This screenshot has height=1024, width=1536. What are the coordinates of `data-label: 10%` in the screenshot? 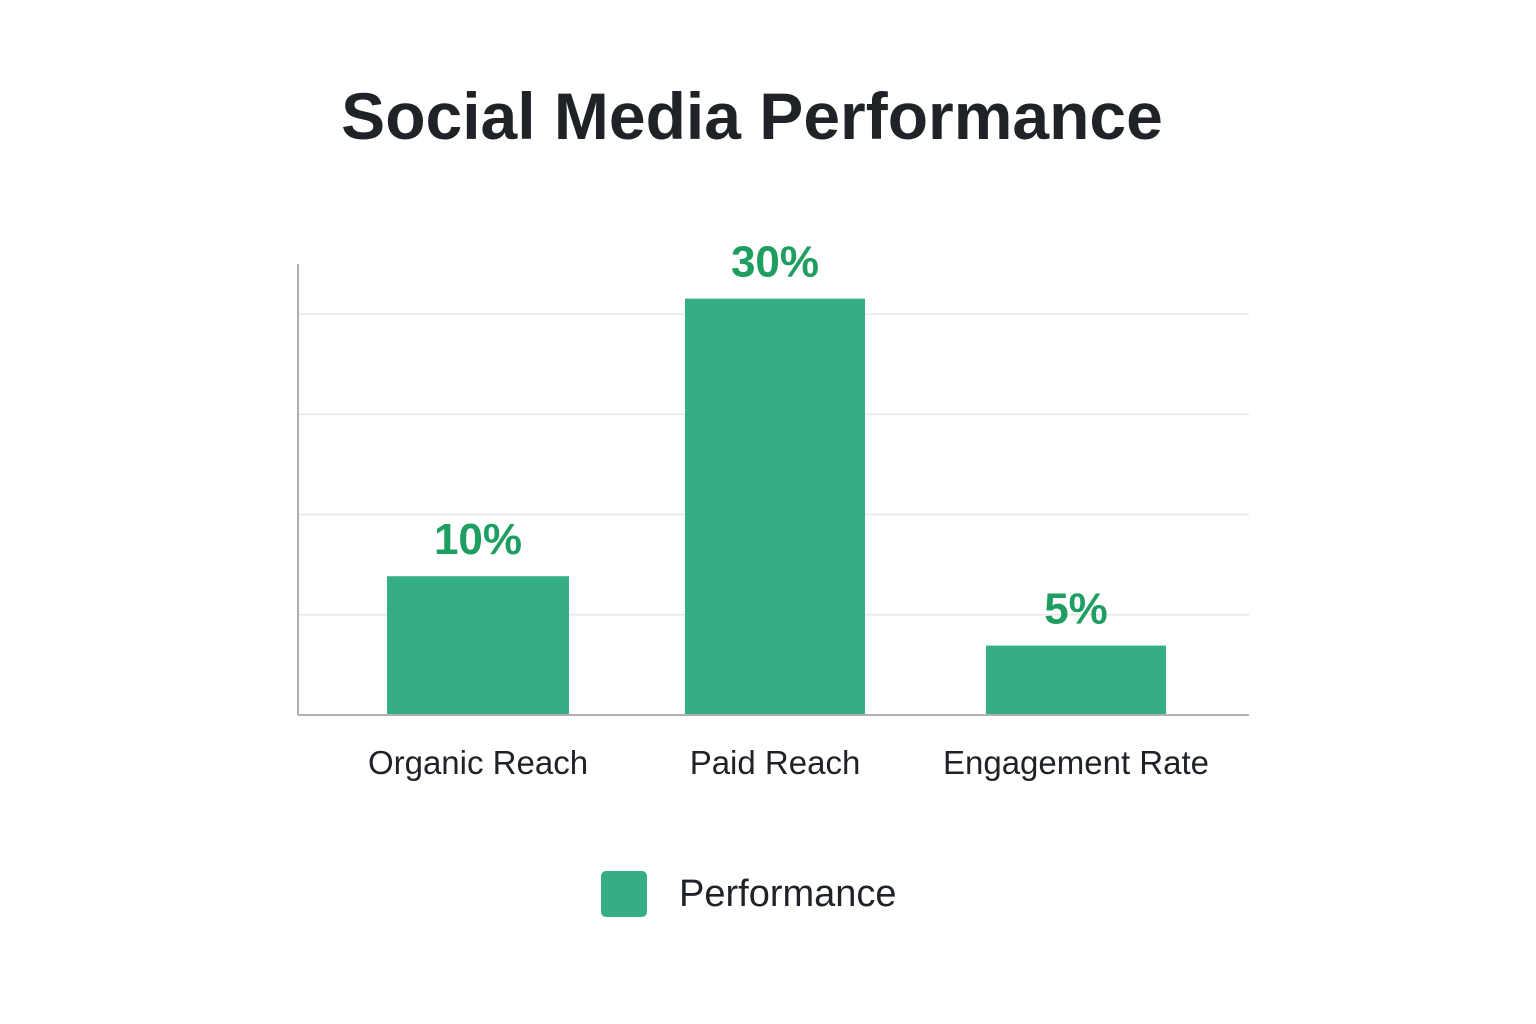 It's located at (478, 539).